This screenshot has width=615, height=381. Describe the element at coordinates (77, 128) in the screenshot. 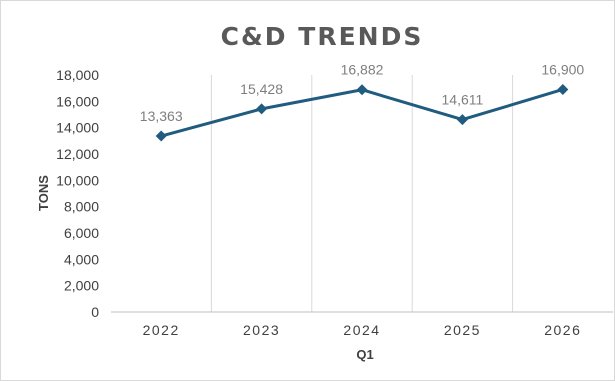

I see `y-tick-label: 14,000` at that location.